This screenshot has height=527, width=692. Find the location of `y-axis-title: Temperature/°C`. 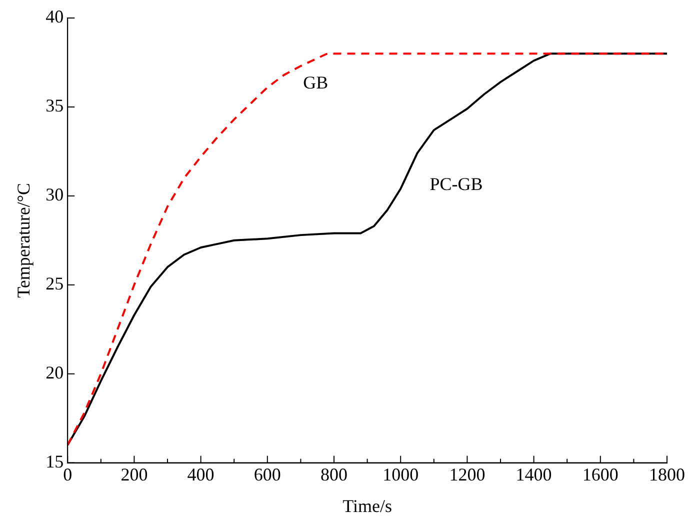

y-axis-title: Temperature/°C is located at coordinates (24, 240).